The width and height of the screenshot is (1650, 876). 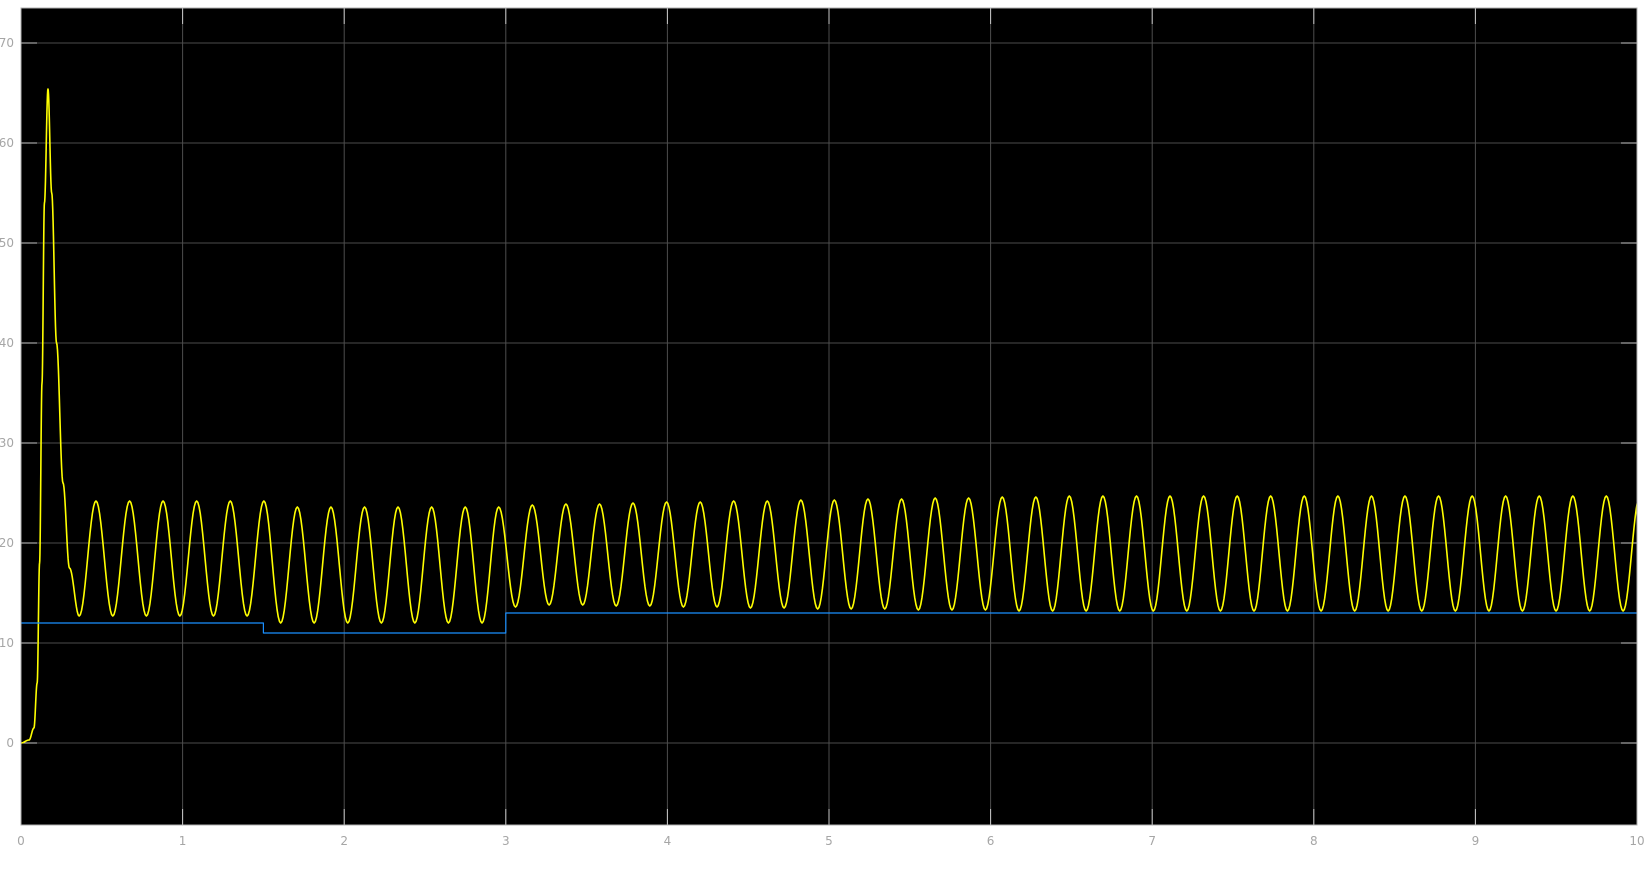 What do you see at coordinates (7, 143) in the screenshot?
I see `y-tick-label: 60` at bounding box center [7, 143].